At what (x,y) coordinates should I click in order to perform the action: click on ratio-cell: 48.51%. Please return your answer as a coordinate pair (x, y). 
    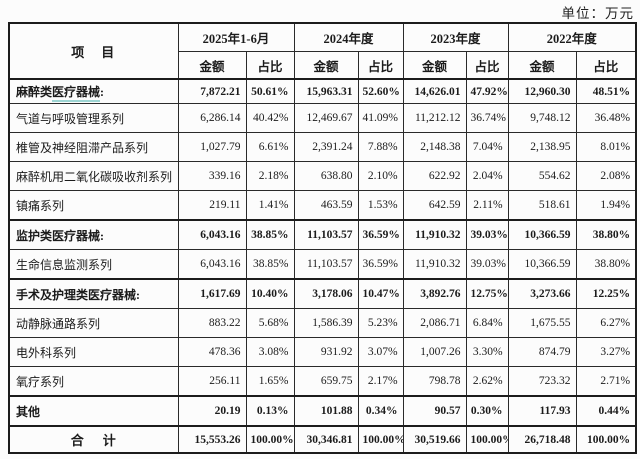
    Looking at the image, I should click on (606, 91).